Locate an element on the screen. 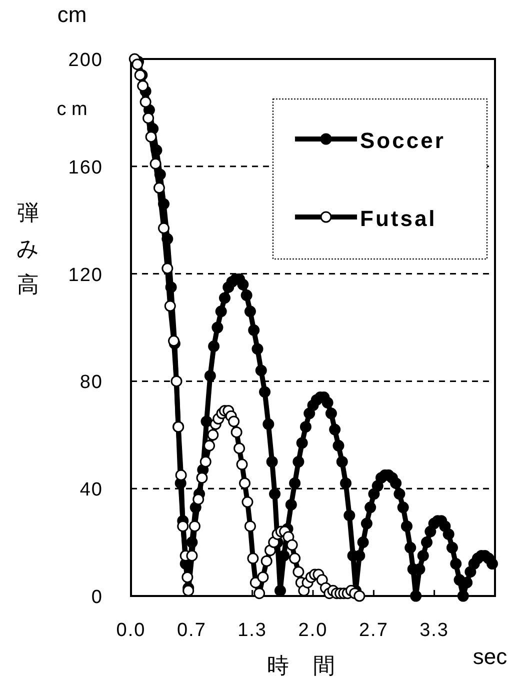 The height and width of the screenshot is (683, 521). y-tick-label: 40 is located at coordinates (91, 490).